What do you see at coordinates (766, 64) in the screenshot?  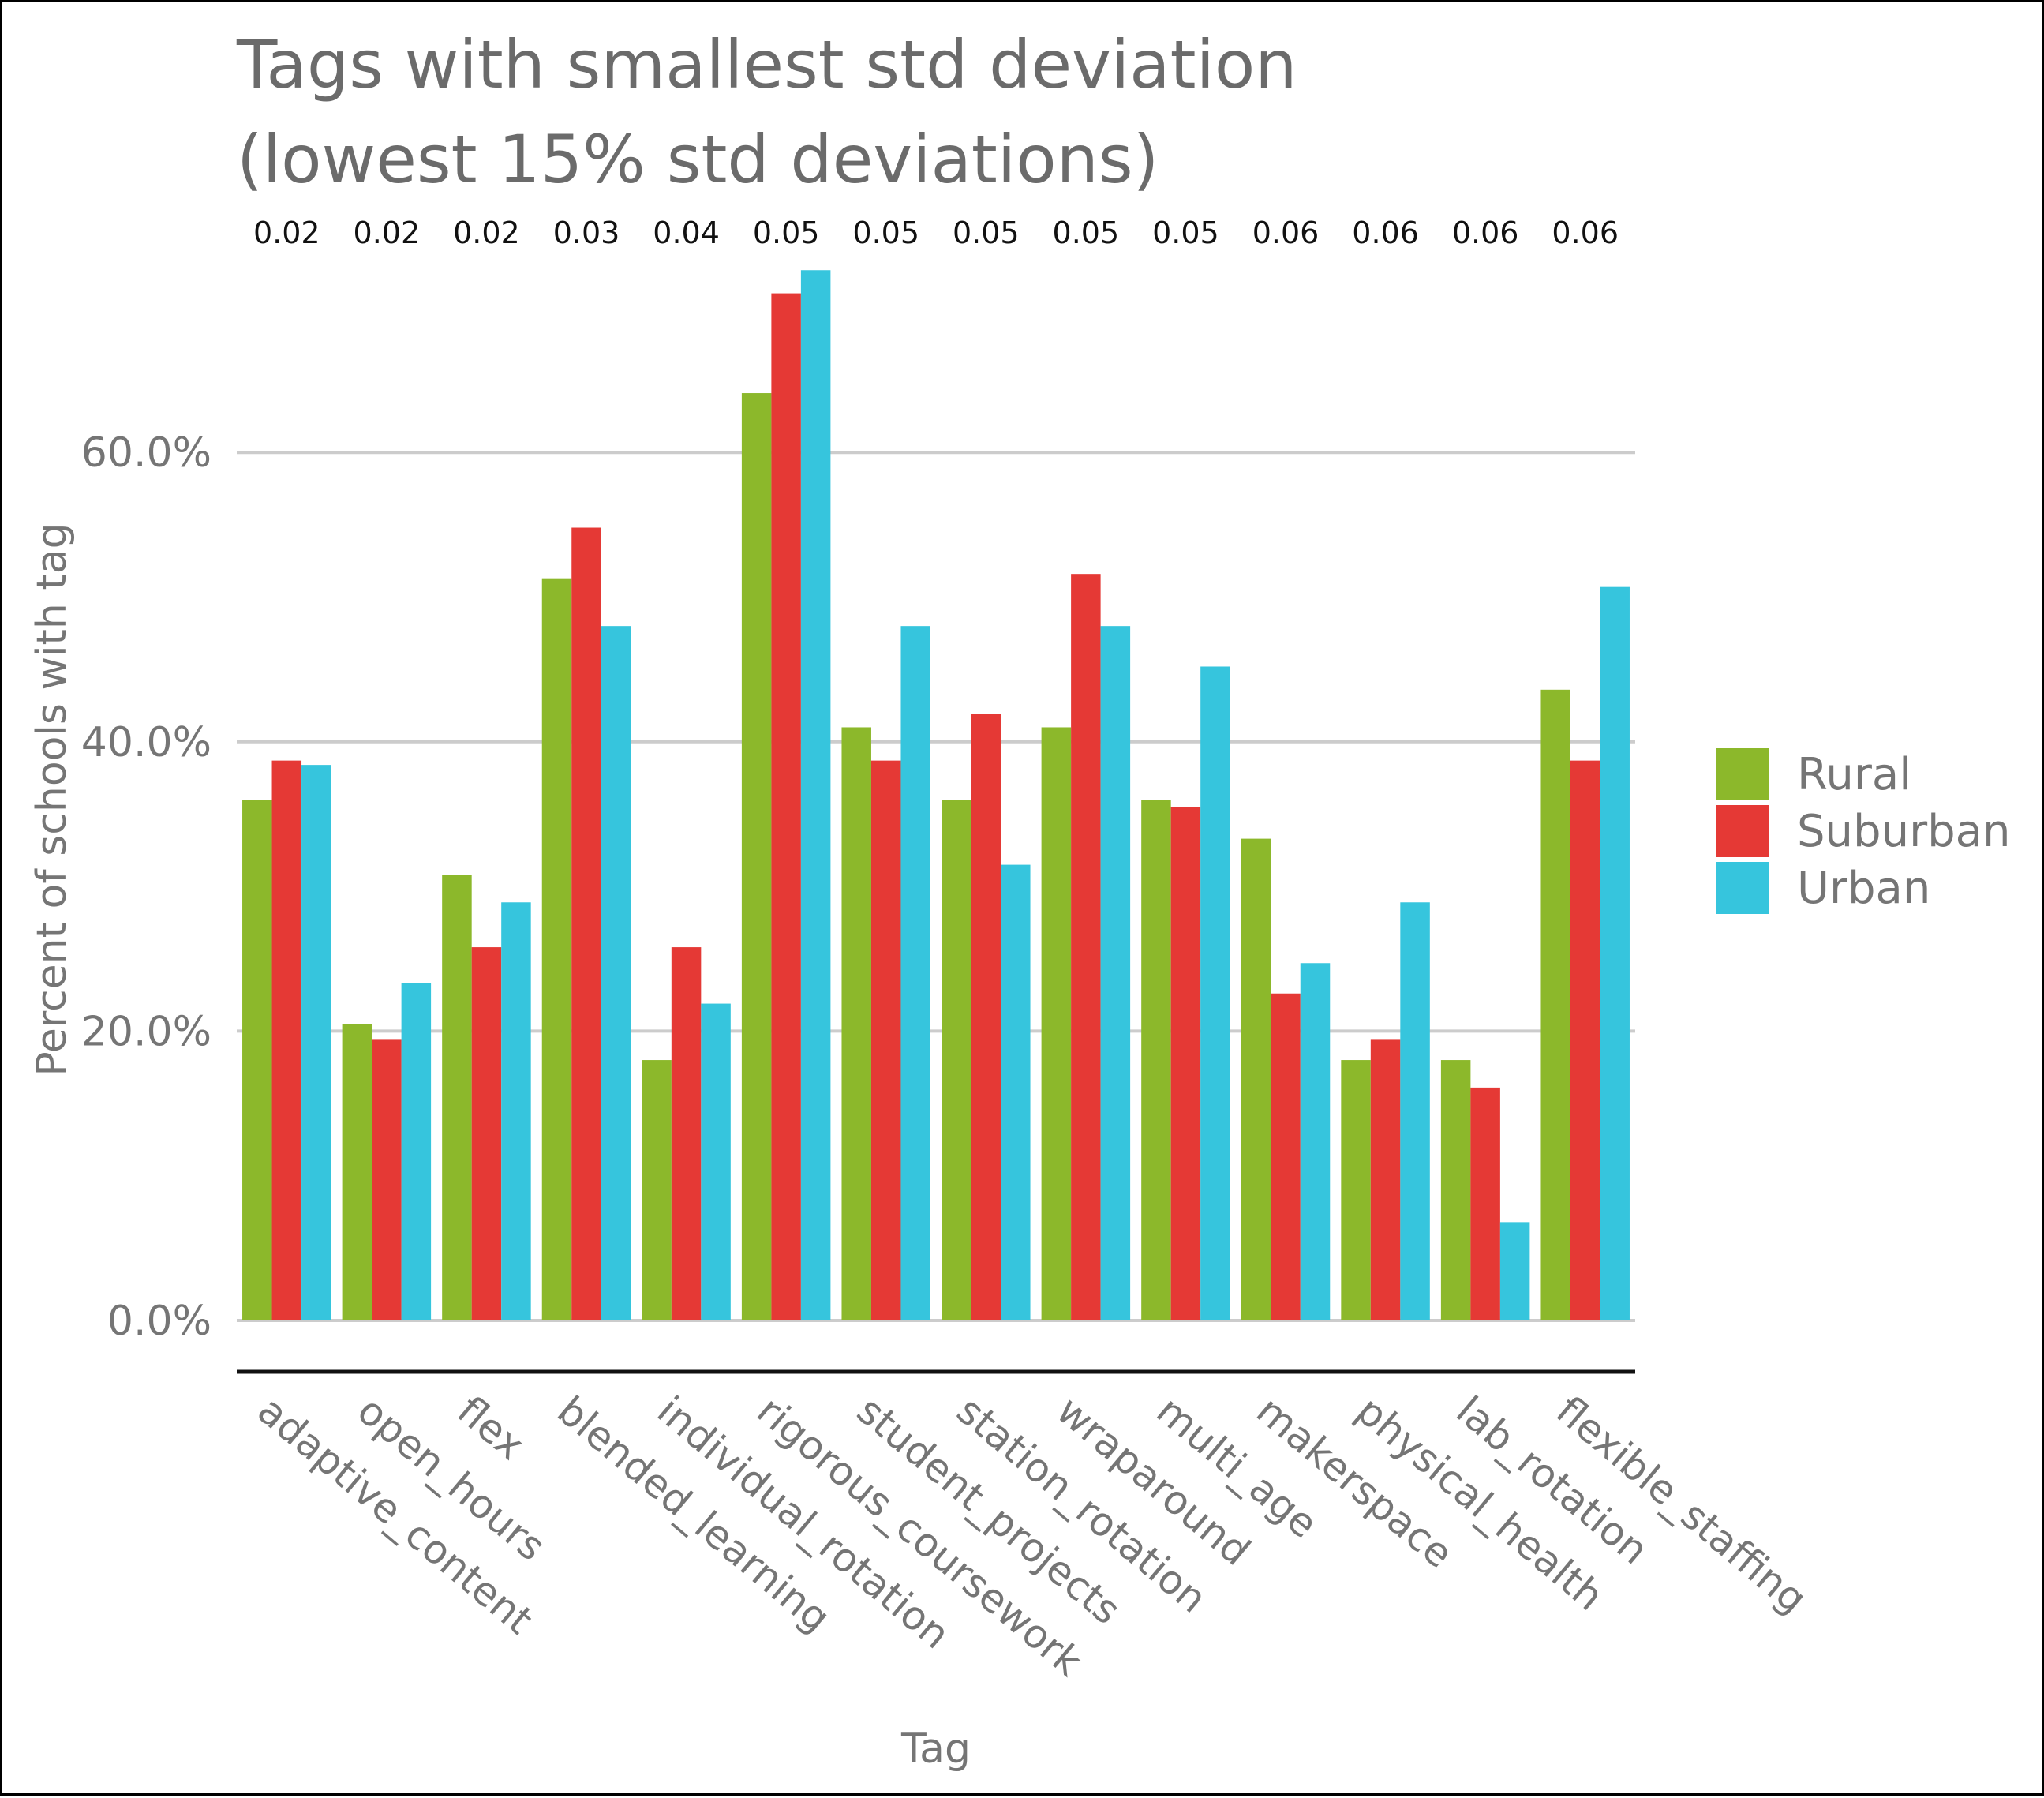 I see `chart-title-line-1: Tags with smallest std deviation` at bounding box center [766, 64].